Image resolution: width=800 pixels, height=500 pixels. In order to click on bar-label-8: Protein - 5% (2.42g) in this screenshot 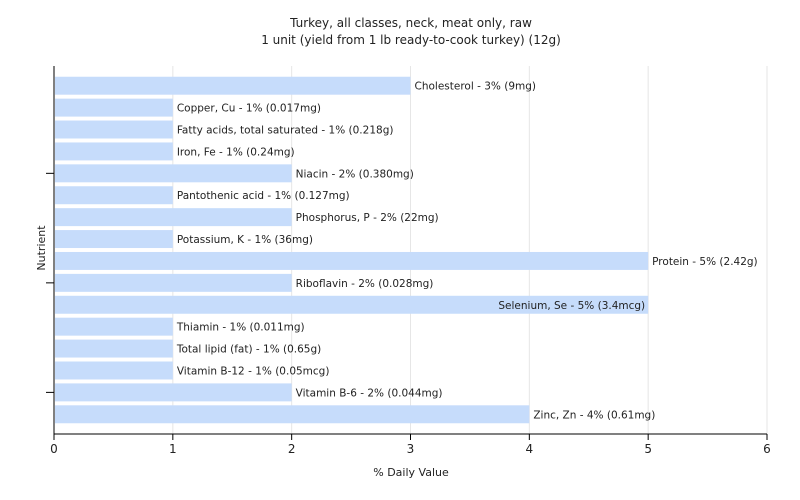, I will do `click(705, 262)`.